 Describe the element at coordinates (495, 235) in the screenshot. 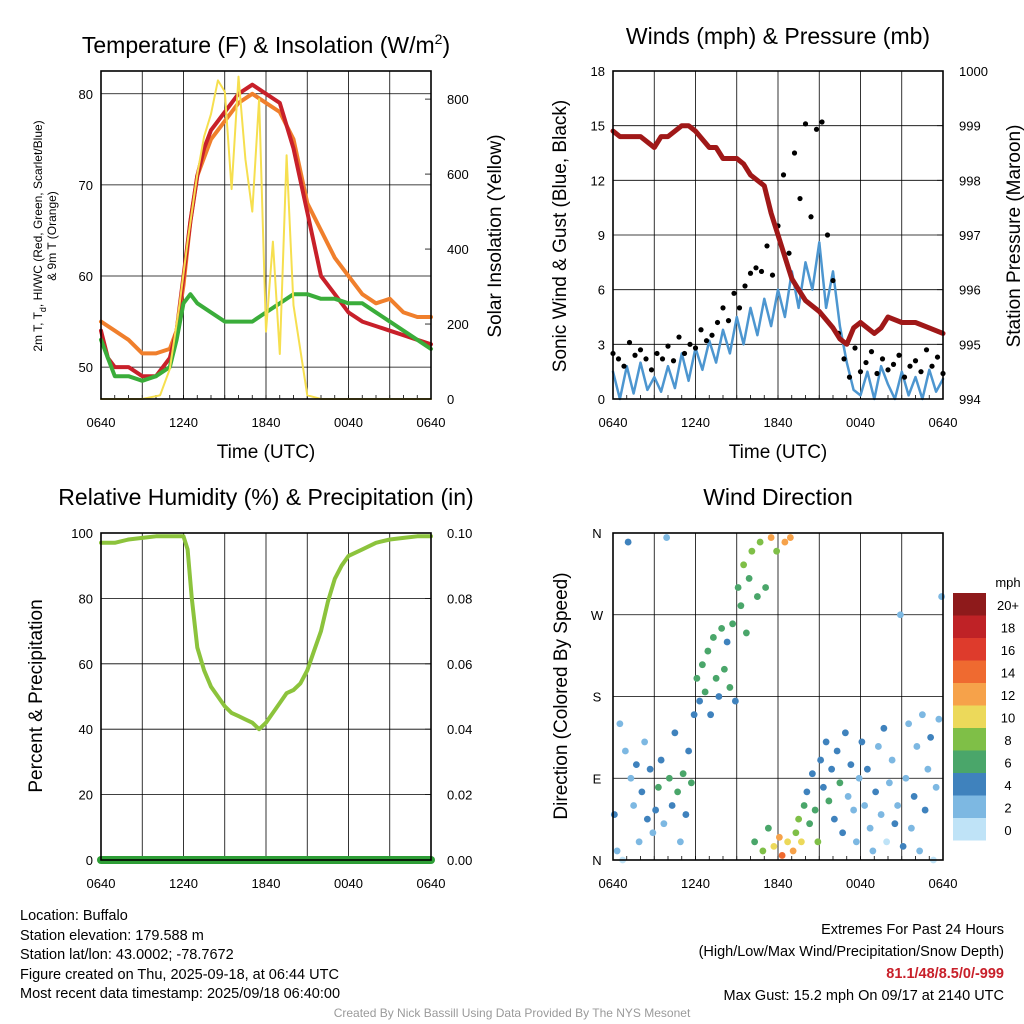

I see `temperature-y2label: Solar Insolation (Yellow)` at that location.